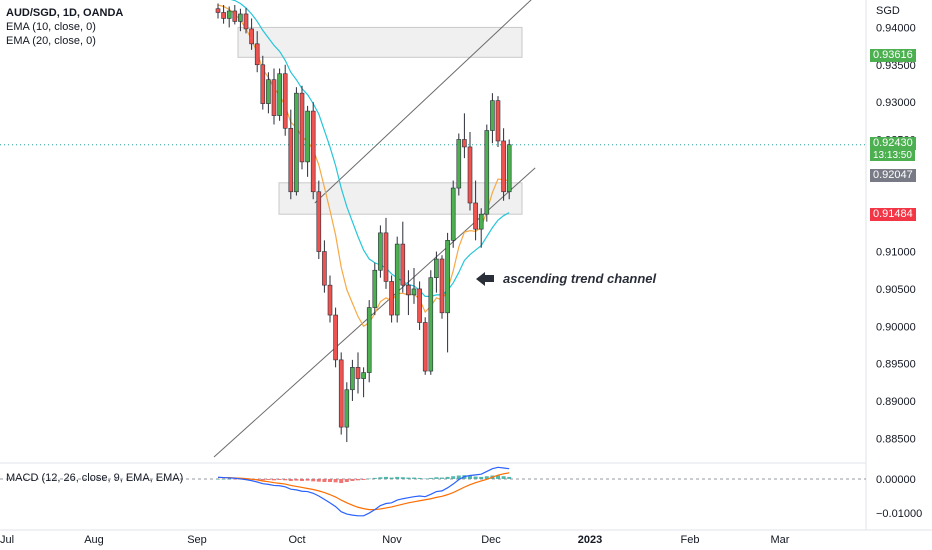 The image size is (932, 550). What do you see at coordinates (364, 491) in the screenshot?
I see `macd-signal-line` at bounding box center [364, 491].